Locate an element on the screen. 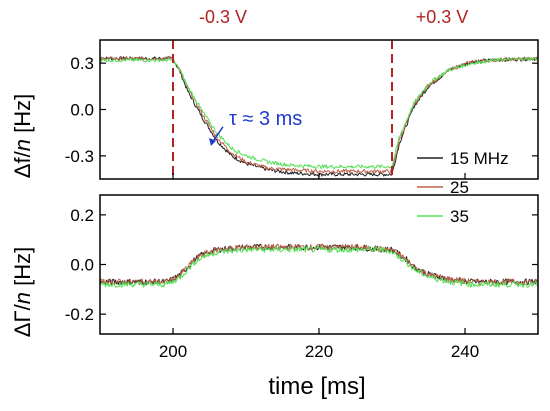 The image size is (550, 411). x-axis-label: time [ms] is located at coordinates (316, 386).